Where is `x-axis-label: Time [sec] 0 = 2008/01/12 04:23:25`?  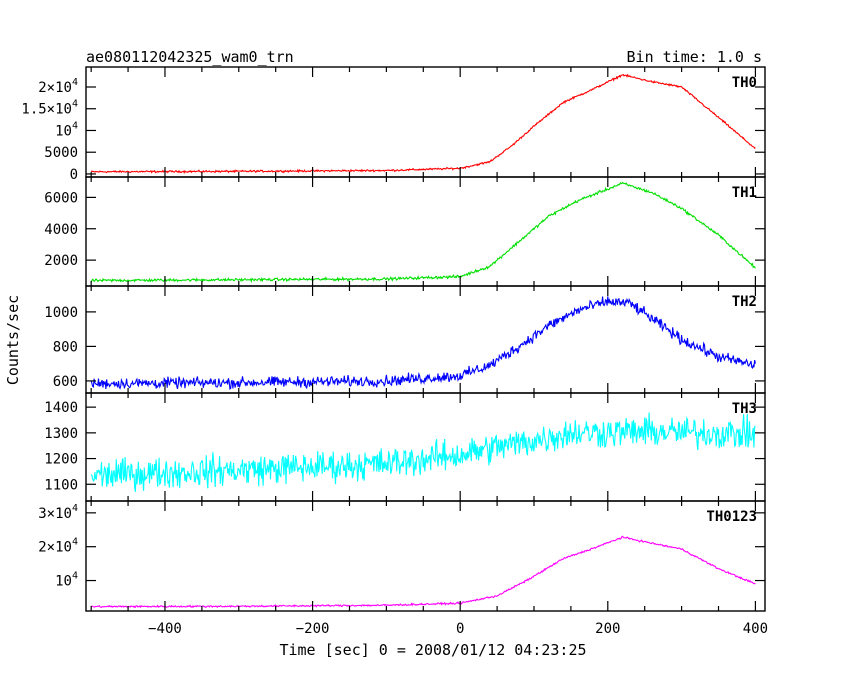 x-axis-label: Time [sec] 0 = 2008/01/12 04:23:25 is located at coordinates (432, 650).